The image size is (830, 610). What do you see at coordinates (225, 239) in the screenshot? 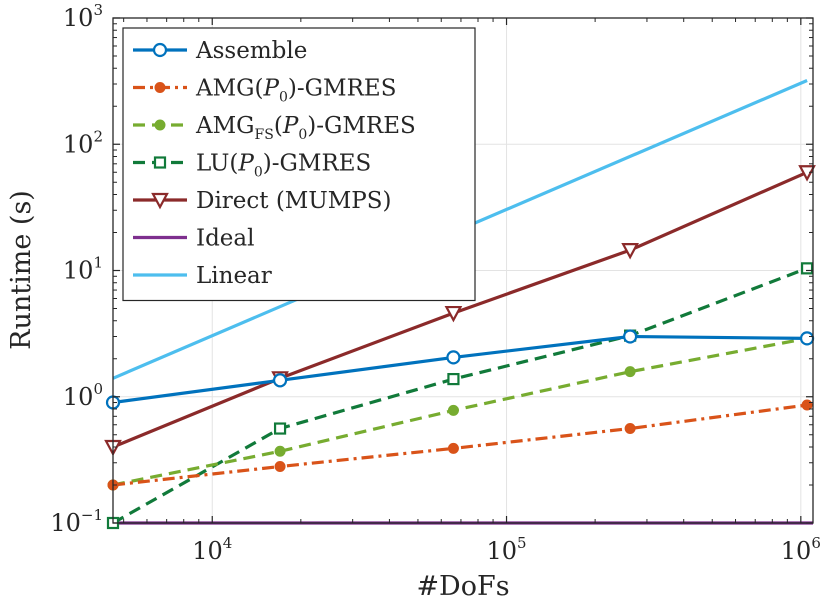
I see `legend-label: Ideal` at bounding box center [225, 239].